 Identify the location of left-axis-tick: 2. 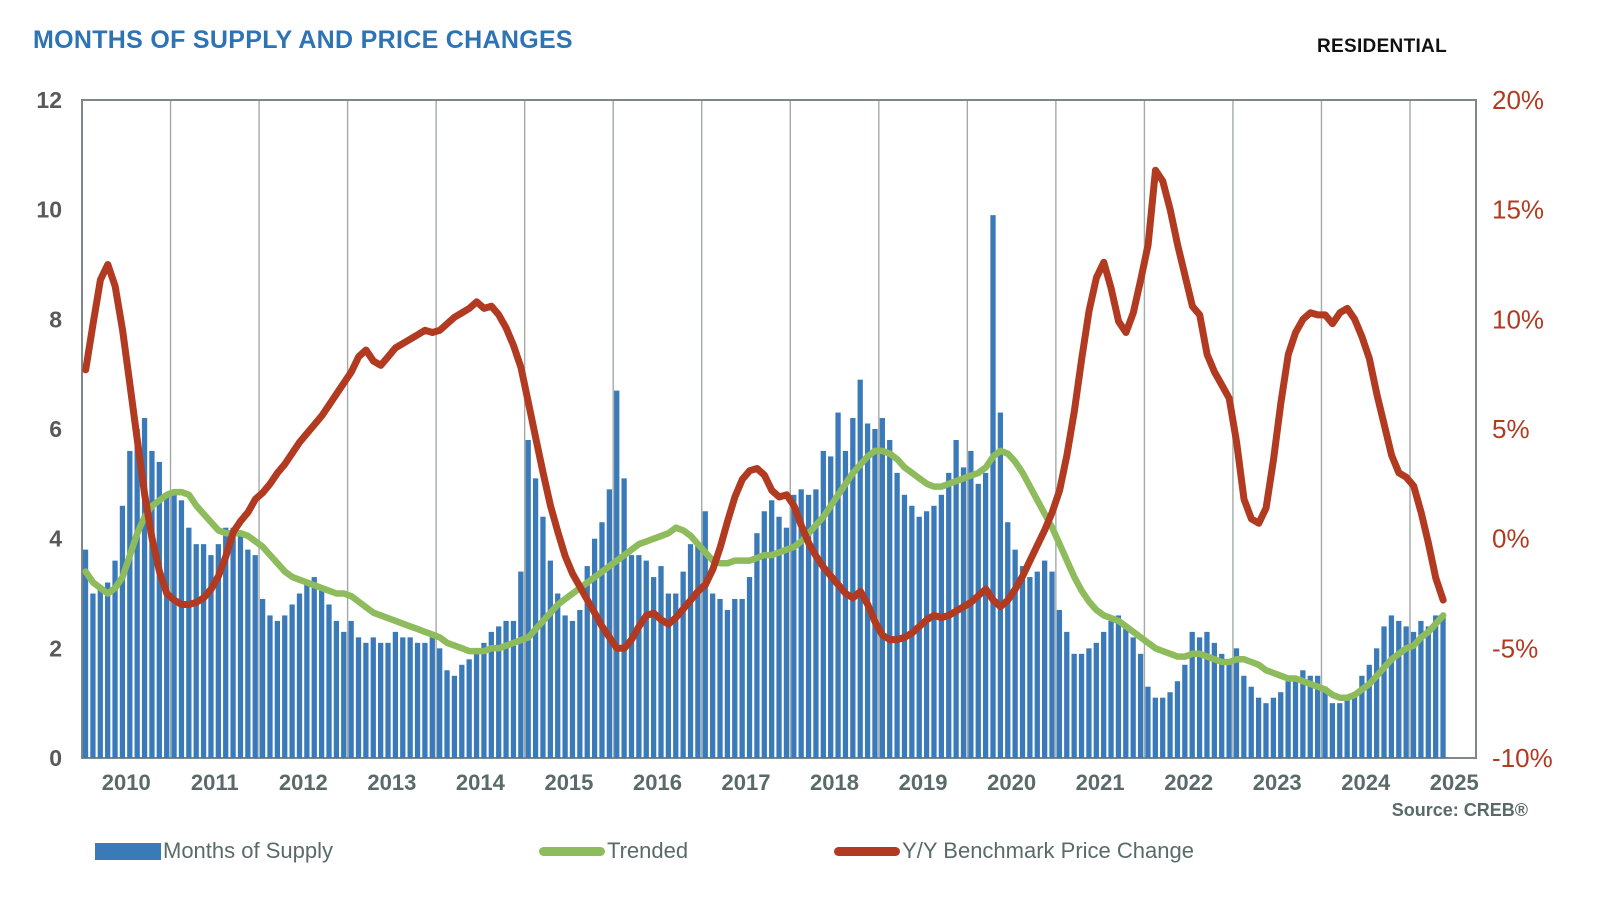
(55, 648).